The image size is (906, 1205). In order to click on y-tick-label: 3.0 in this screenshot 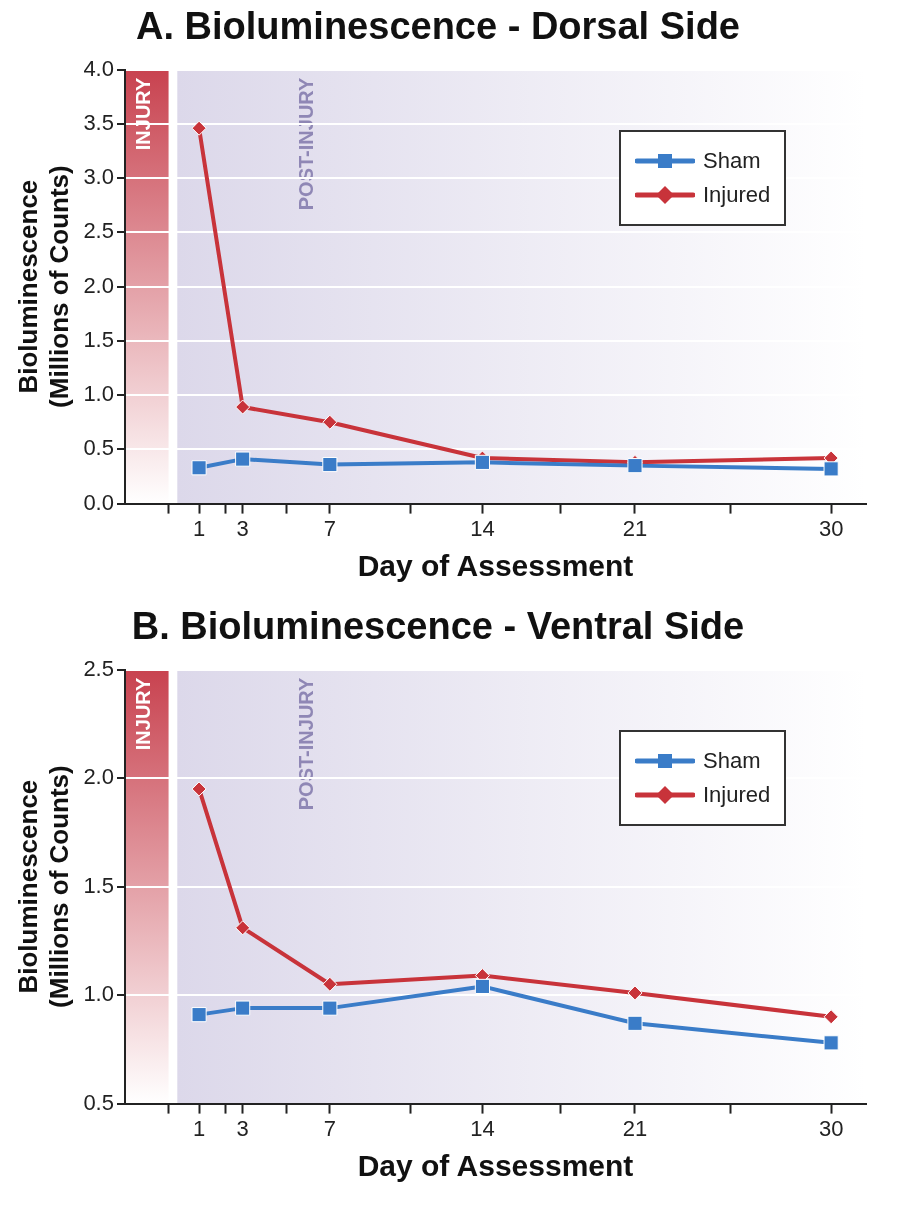, I will do `click(98, 177)`.